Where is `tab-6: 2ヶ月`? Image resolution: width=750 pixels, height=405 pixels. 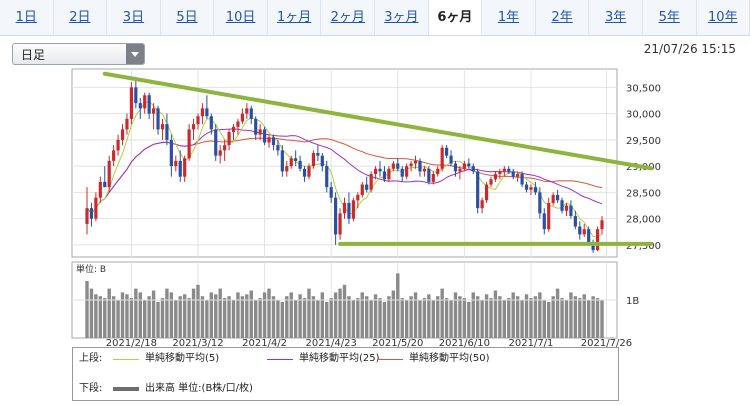 tab-6: 2ヶ月 is located at coordinates (348, 17).